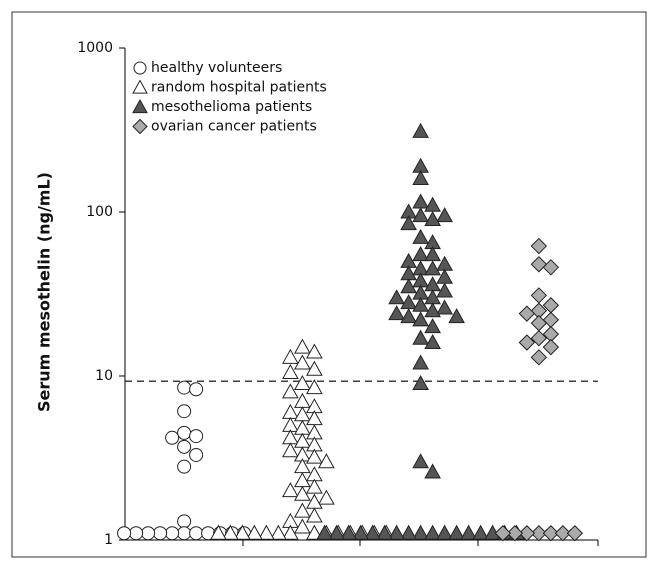 The height and width of the screenshot is (570, 659). What do you see at coordinates (99, 212) in the screenshot?
I see `y-tick-label: 100` at bounding box center [99, 212].